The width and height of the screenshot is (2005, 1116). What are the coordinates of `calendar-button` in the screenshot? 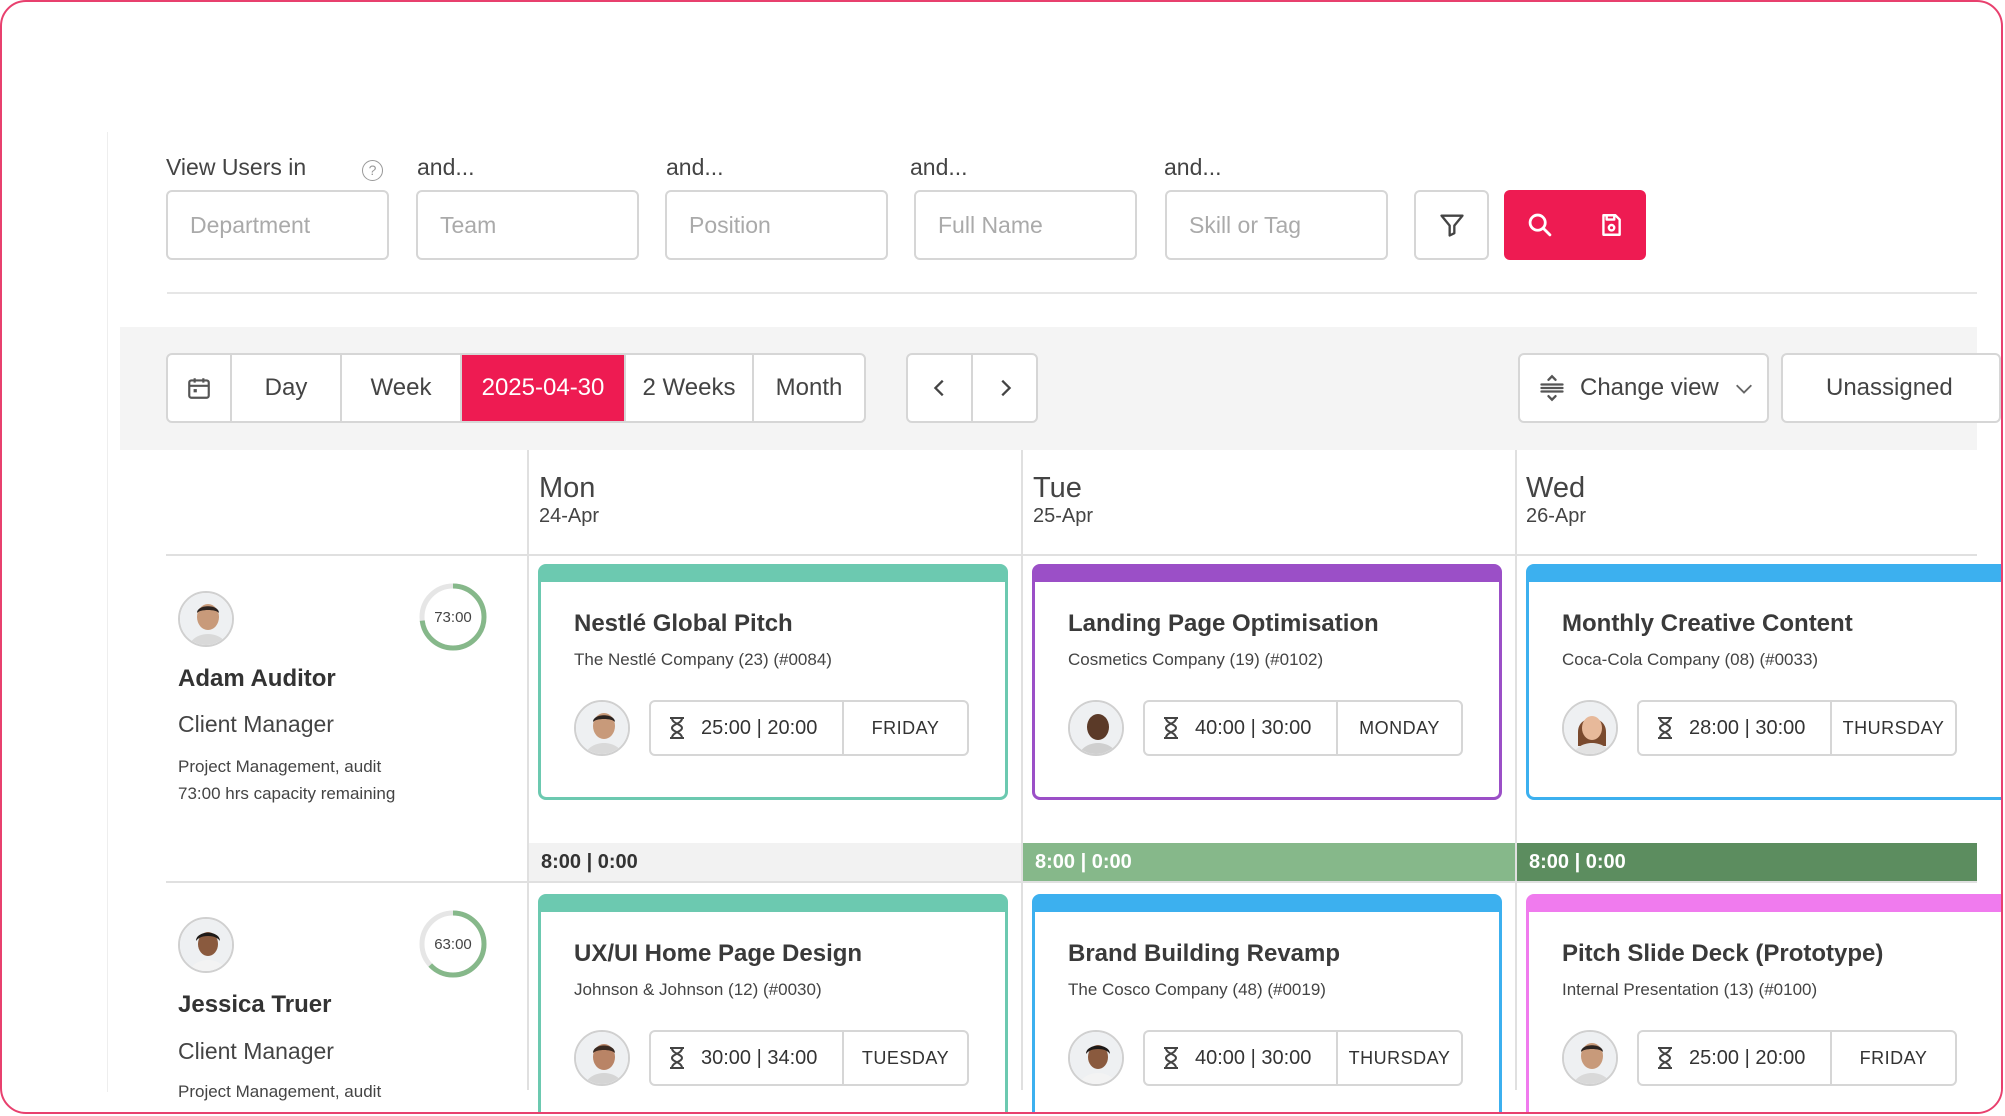 It's located at (200, 388).